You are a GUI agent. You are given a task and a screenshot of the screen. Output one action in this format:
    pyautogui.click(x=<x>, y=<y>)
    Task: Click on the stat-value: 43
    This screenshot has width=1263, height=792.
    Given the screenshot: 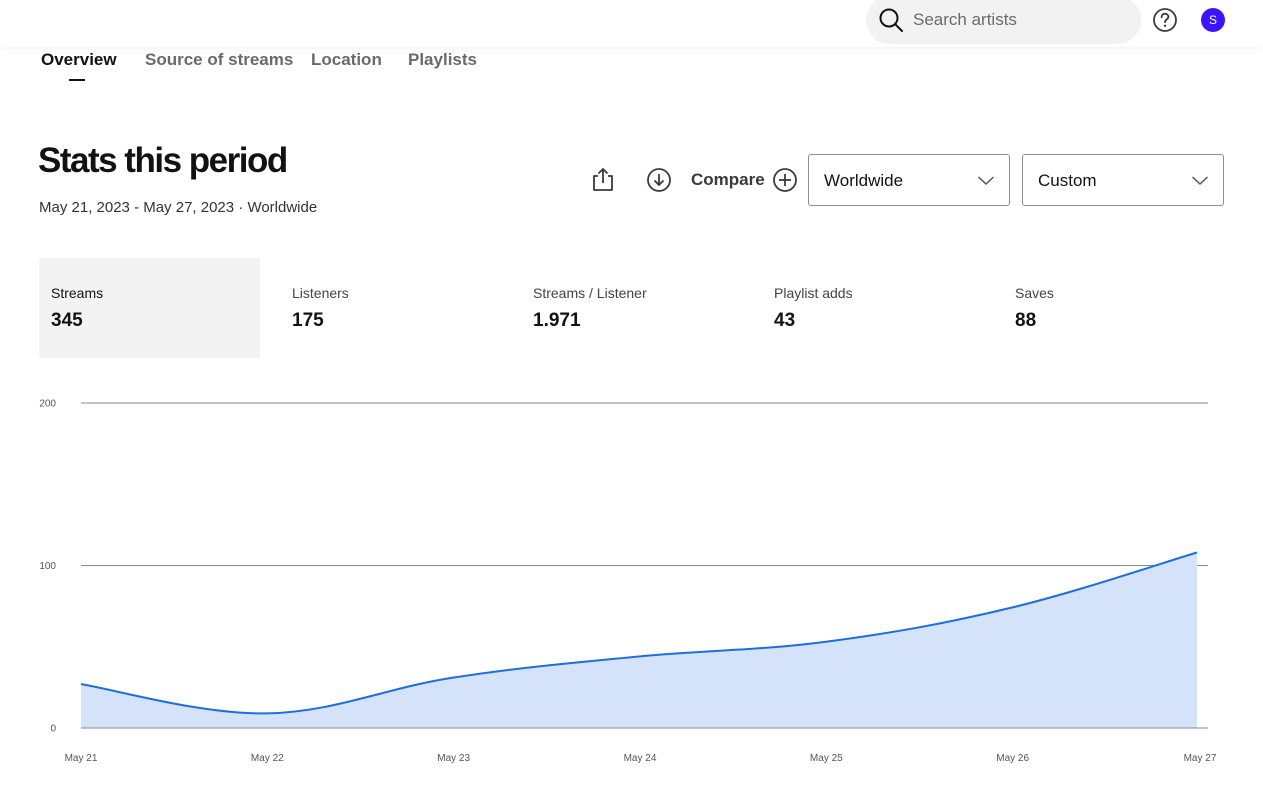 What is the action you would take?
    pyautogui.click(x=785, y=320)
    